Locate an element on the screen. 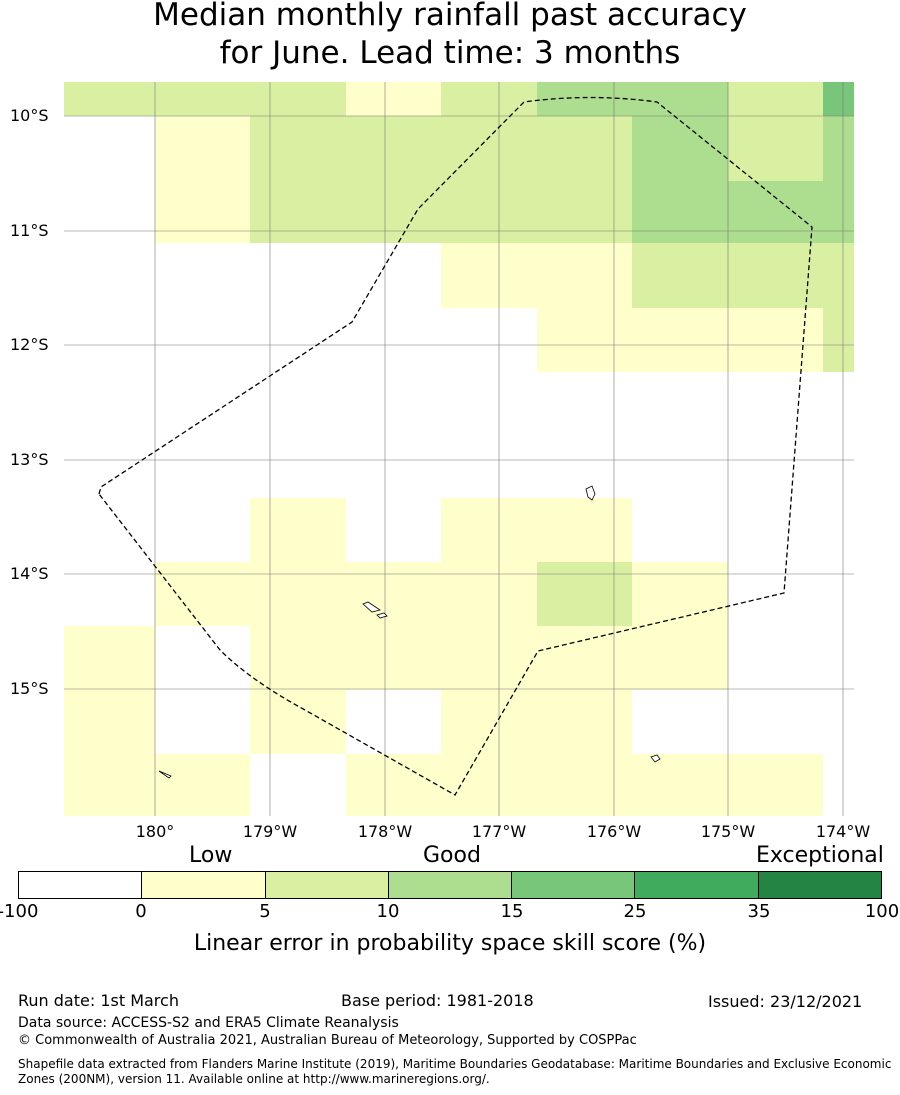  colorbar is located at coordinates (450, 885).